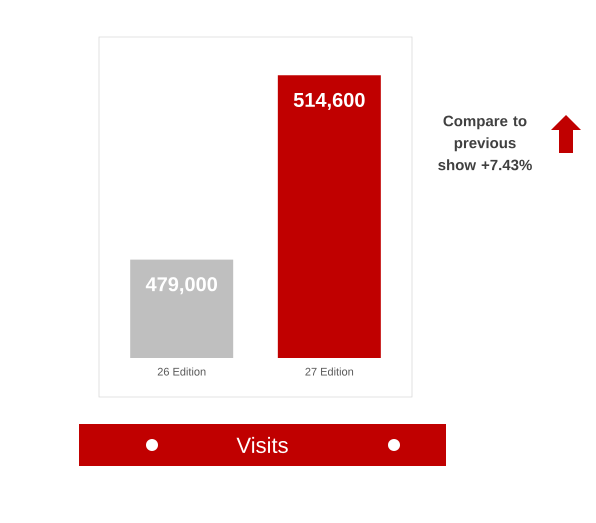 The width and height of the screenshot is (596, 523). Describe the element at coordinates (181, 285) in the screenshot. I see `data-label: 479,000` at that location.